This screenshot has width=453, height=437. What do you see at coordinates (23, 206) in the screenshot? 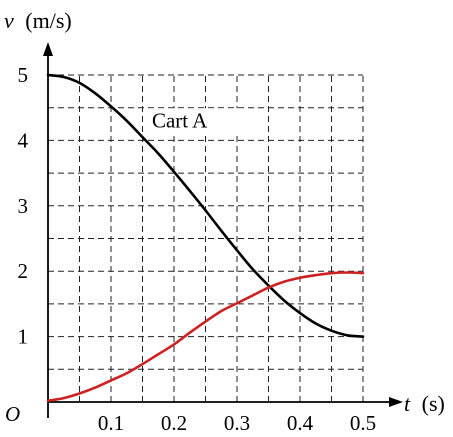
I see `y-tick-label: 3` at bounding box center [23, 206].